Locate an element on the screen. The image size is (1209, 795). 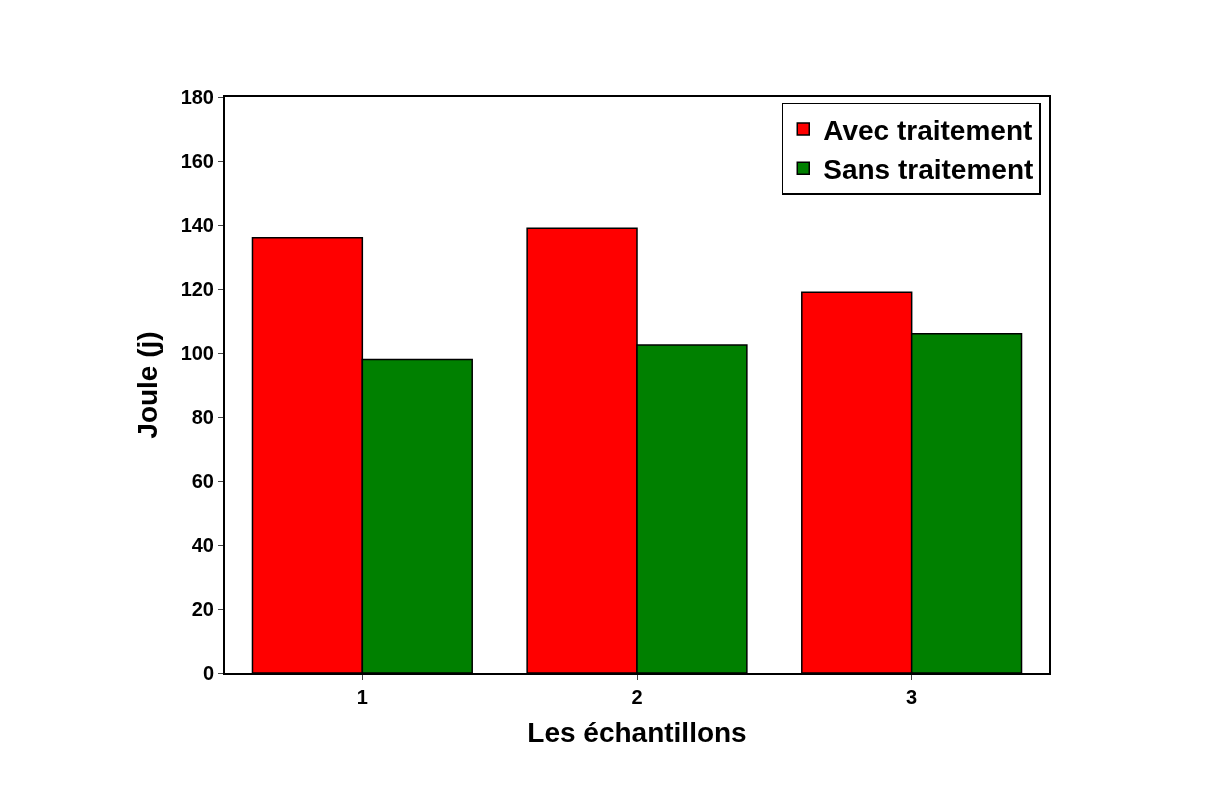
y-tick-label: 180 is located at coordinates (197, 97).